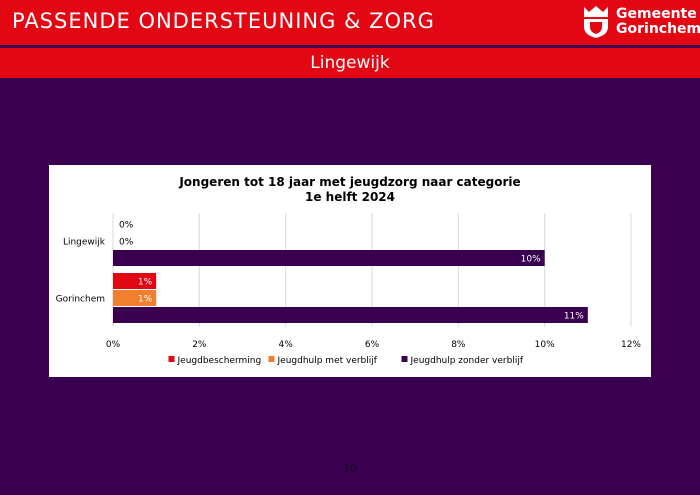  I want to click on x-tick-label: 0%, so click(113, 345).